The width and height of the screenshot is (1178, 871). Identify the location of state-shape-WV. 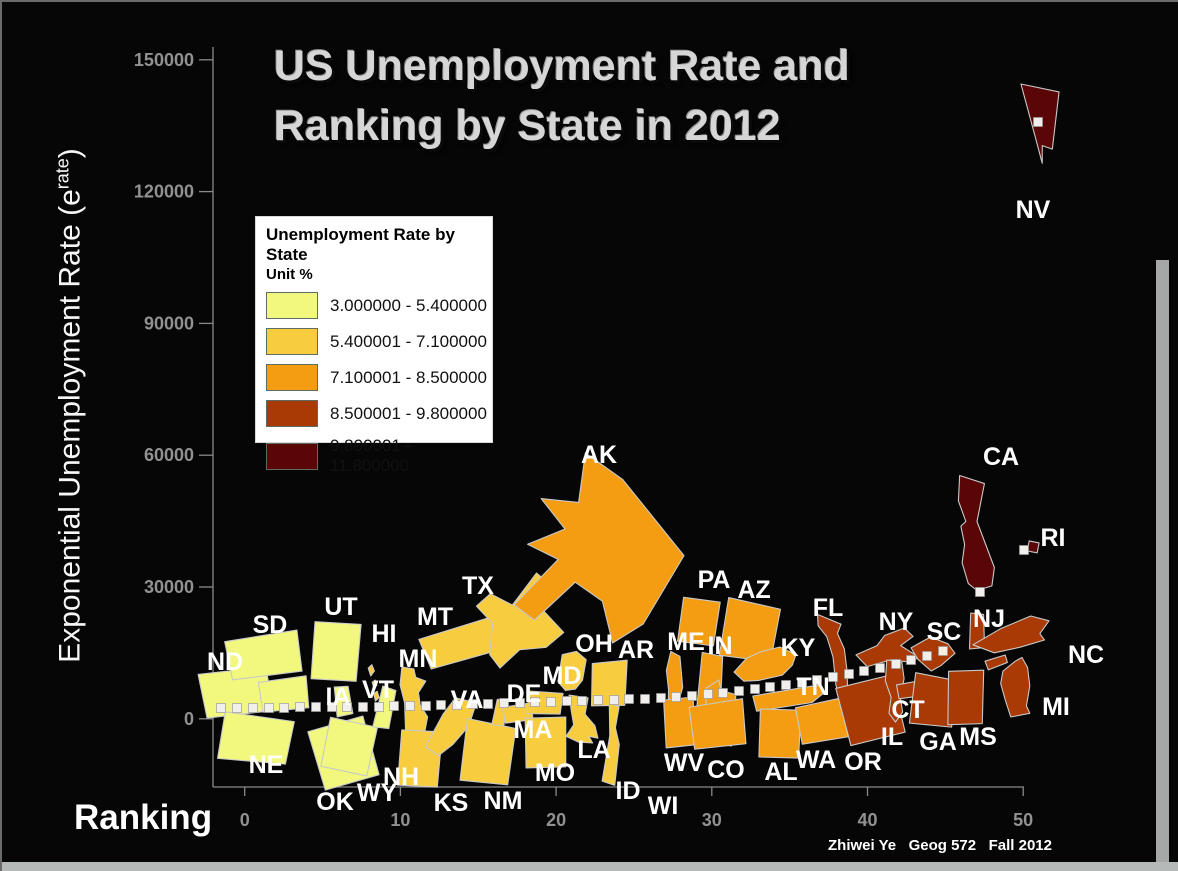
(679, 722).